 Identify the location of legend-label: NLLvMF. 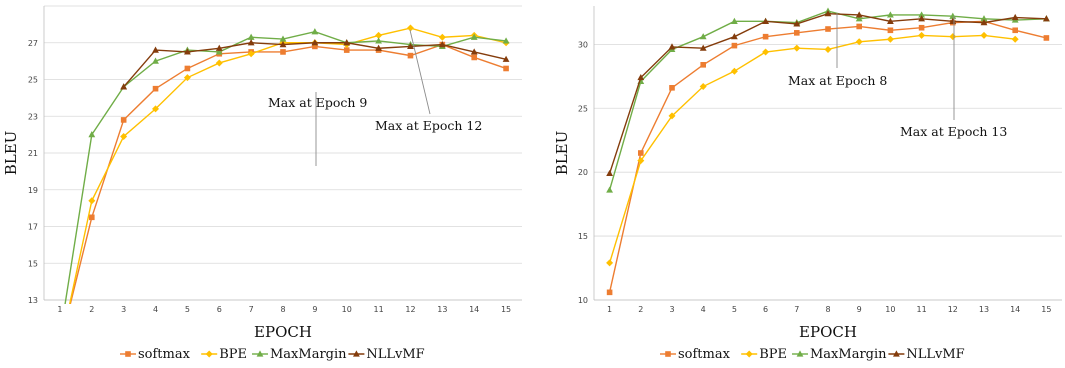
(395, 354).